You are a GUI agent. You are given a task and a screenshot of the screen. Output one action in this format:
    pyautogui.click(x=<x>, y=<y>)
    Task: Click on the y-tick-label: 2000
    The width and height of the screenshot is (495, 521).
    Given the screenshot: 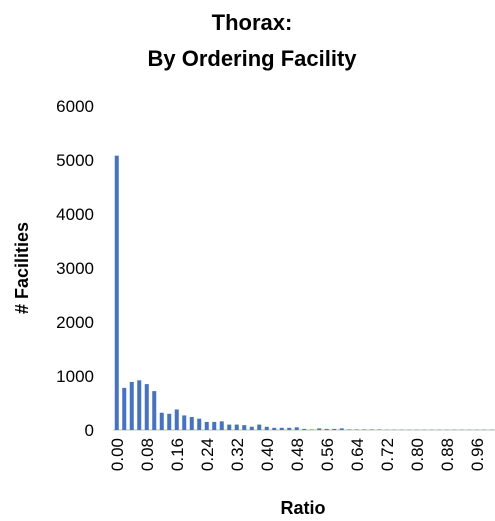 What is the action you would take?
    pyautogui.click(x=75, y=322)
    